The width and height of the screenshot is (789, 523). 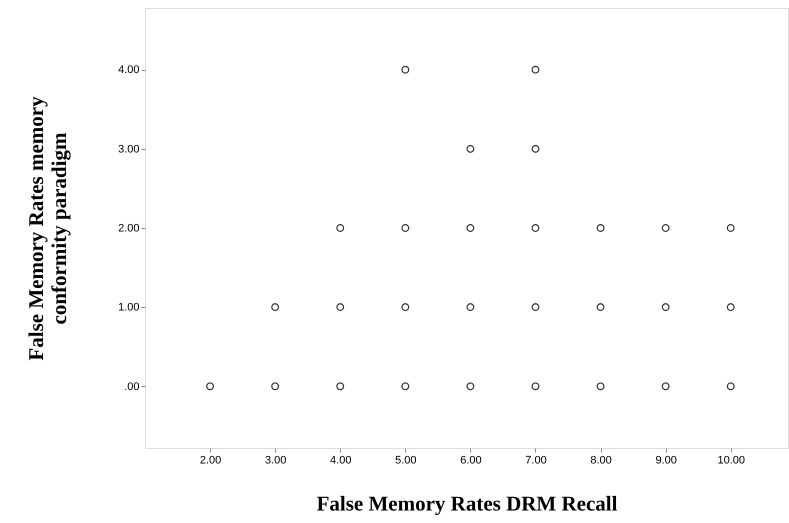 I want to click on x-tick-label: 6.00, so click(x=471, y=460).